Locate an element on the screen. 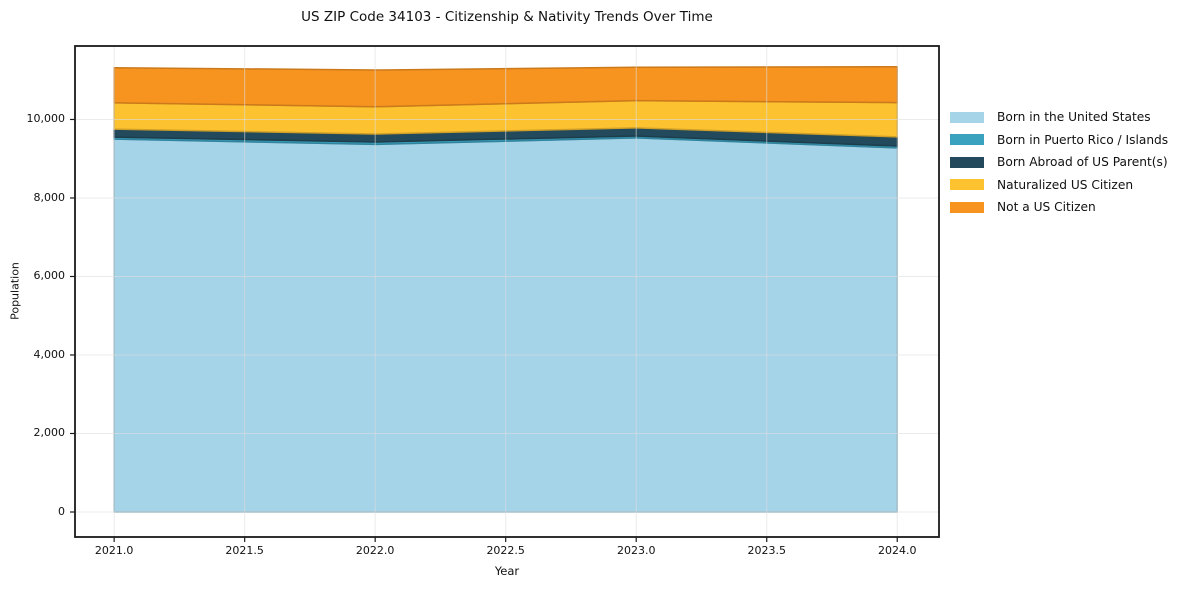 This screenshot has width=1189, height=590. x-axis-label: Year is located at coordinates (507, 571).